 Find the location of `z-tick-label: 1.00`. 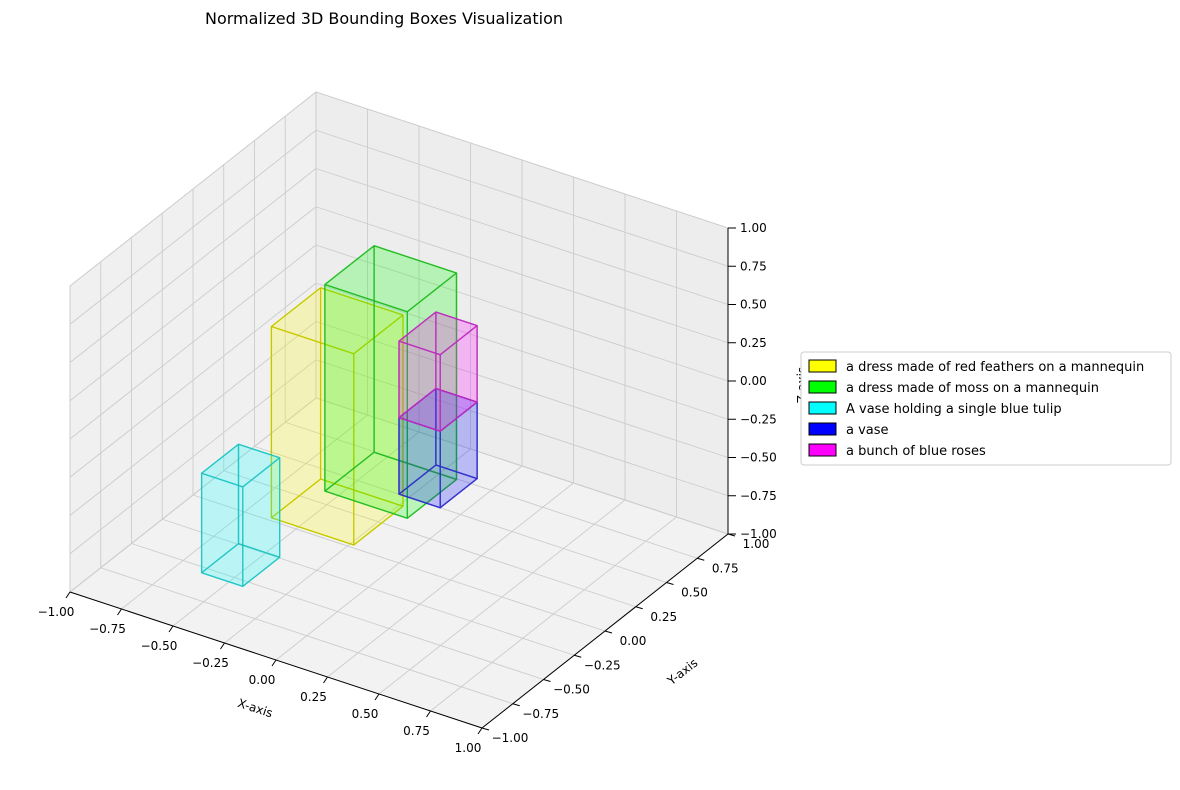

z-tick-label: 1.00 is located at coordinates (753, 228).